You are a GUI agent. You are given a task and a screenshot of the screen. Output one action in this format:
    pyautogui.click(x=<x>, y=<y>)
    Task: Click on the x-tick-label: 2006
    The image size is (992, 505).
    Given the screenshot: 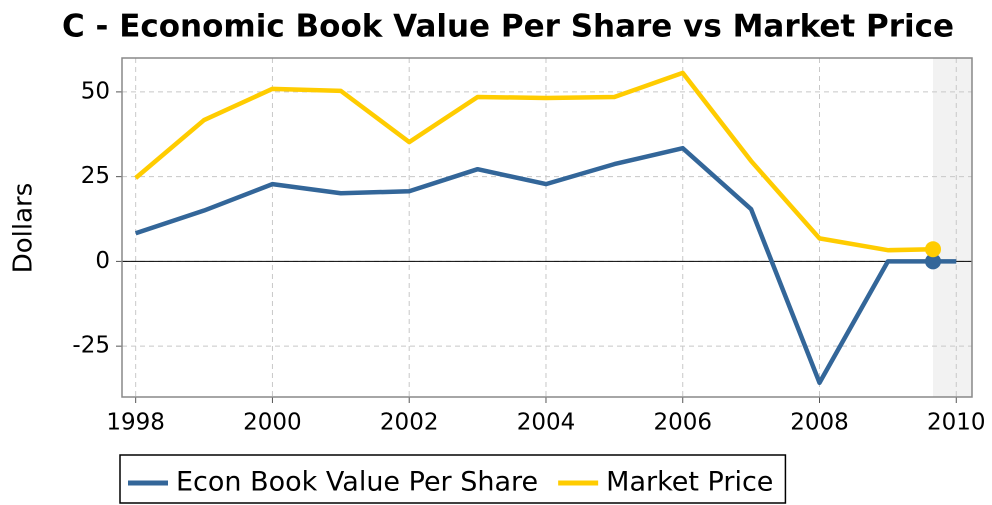 What is the action you would take?
    pyautogui.click(x=682, y=423)
    